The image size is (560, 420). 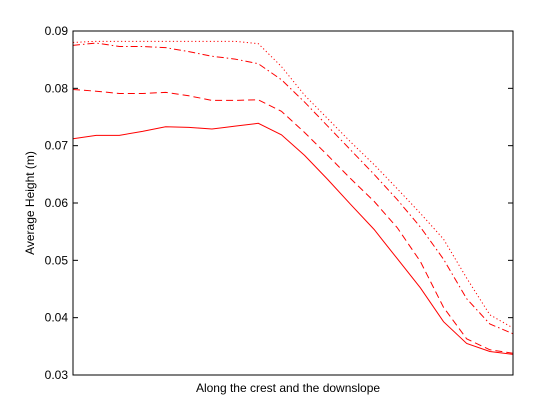 What do you see at coordinates (57, 375) in the screenshot?
I see `y-tick-label: 0.03` at bounding box center [57, 375].